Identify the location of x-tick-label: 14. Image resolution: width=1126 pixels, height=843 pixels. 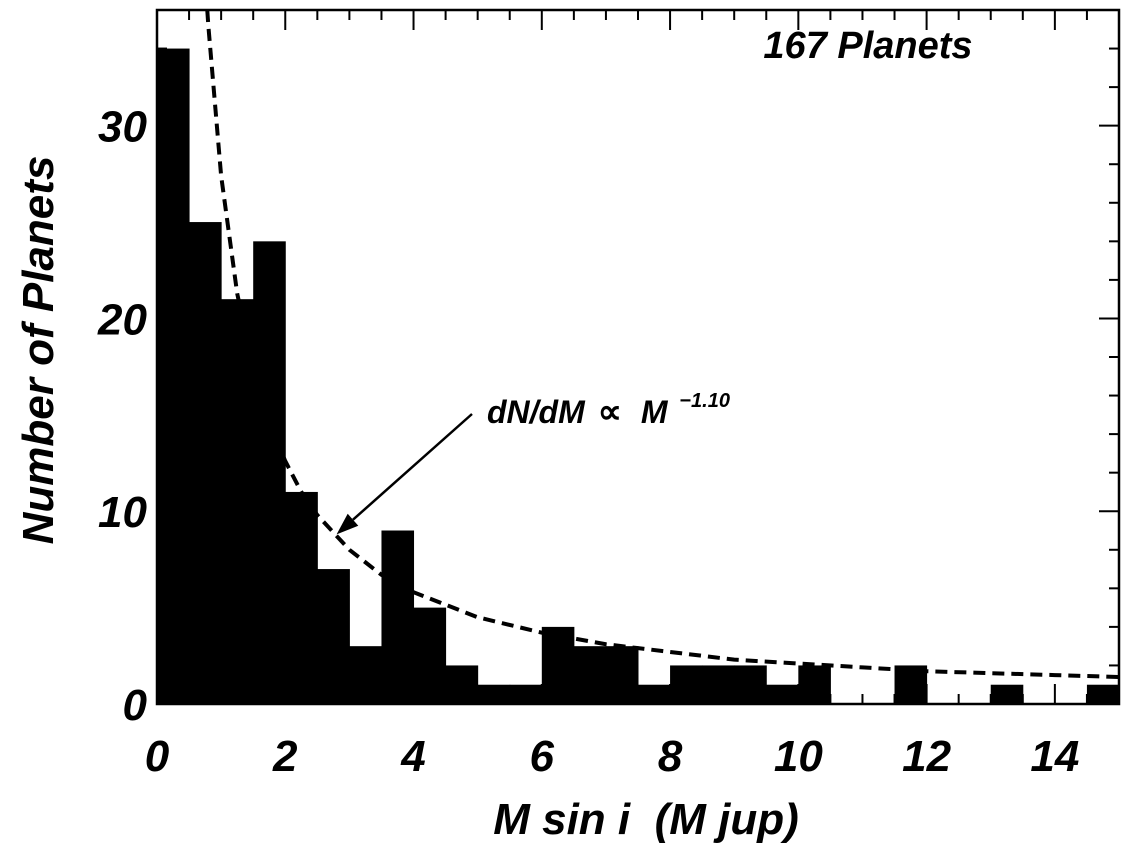
(1054, 756).